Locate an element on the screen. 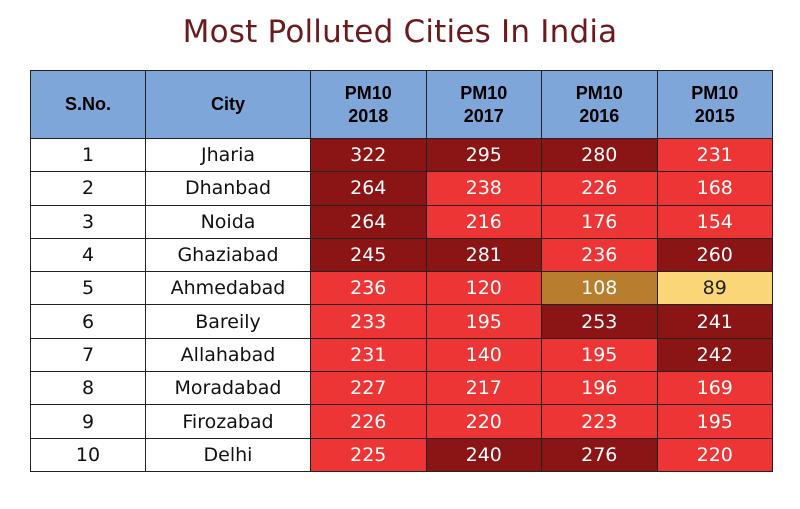 This screenshot has width=800, height=509. table-row: 1 Jharia 322 295 280 231 is located at coordinates (401, 155).